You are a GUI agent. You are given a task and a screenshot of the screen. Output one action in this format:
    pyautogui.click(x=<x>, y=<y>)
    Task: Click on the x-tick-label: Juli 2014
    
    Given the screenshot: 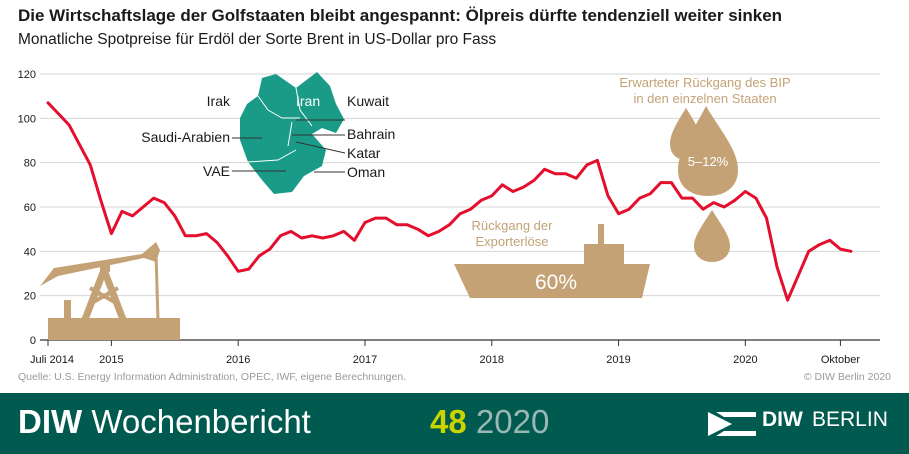 What is the action you would take?
    pyautogui.click(x=52, y=360)
    